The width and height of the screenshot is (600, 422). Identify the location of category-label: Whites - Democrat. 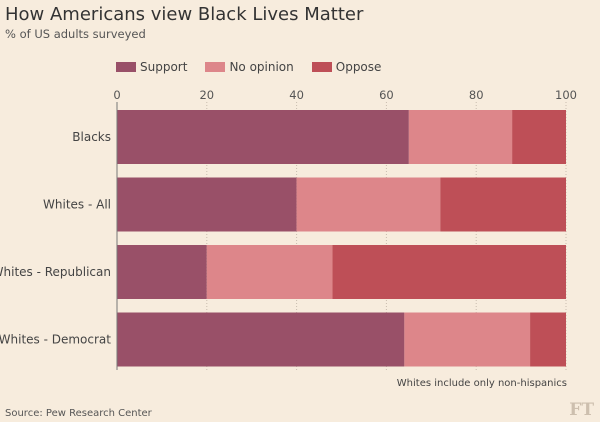
(55, 340).